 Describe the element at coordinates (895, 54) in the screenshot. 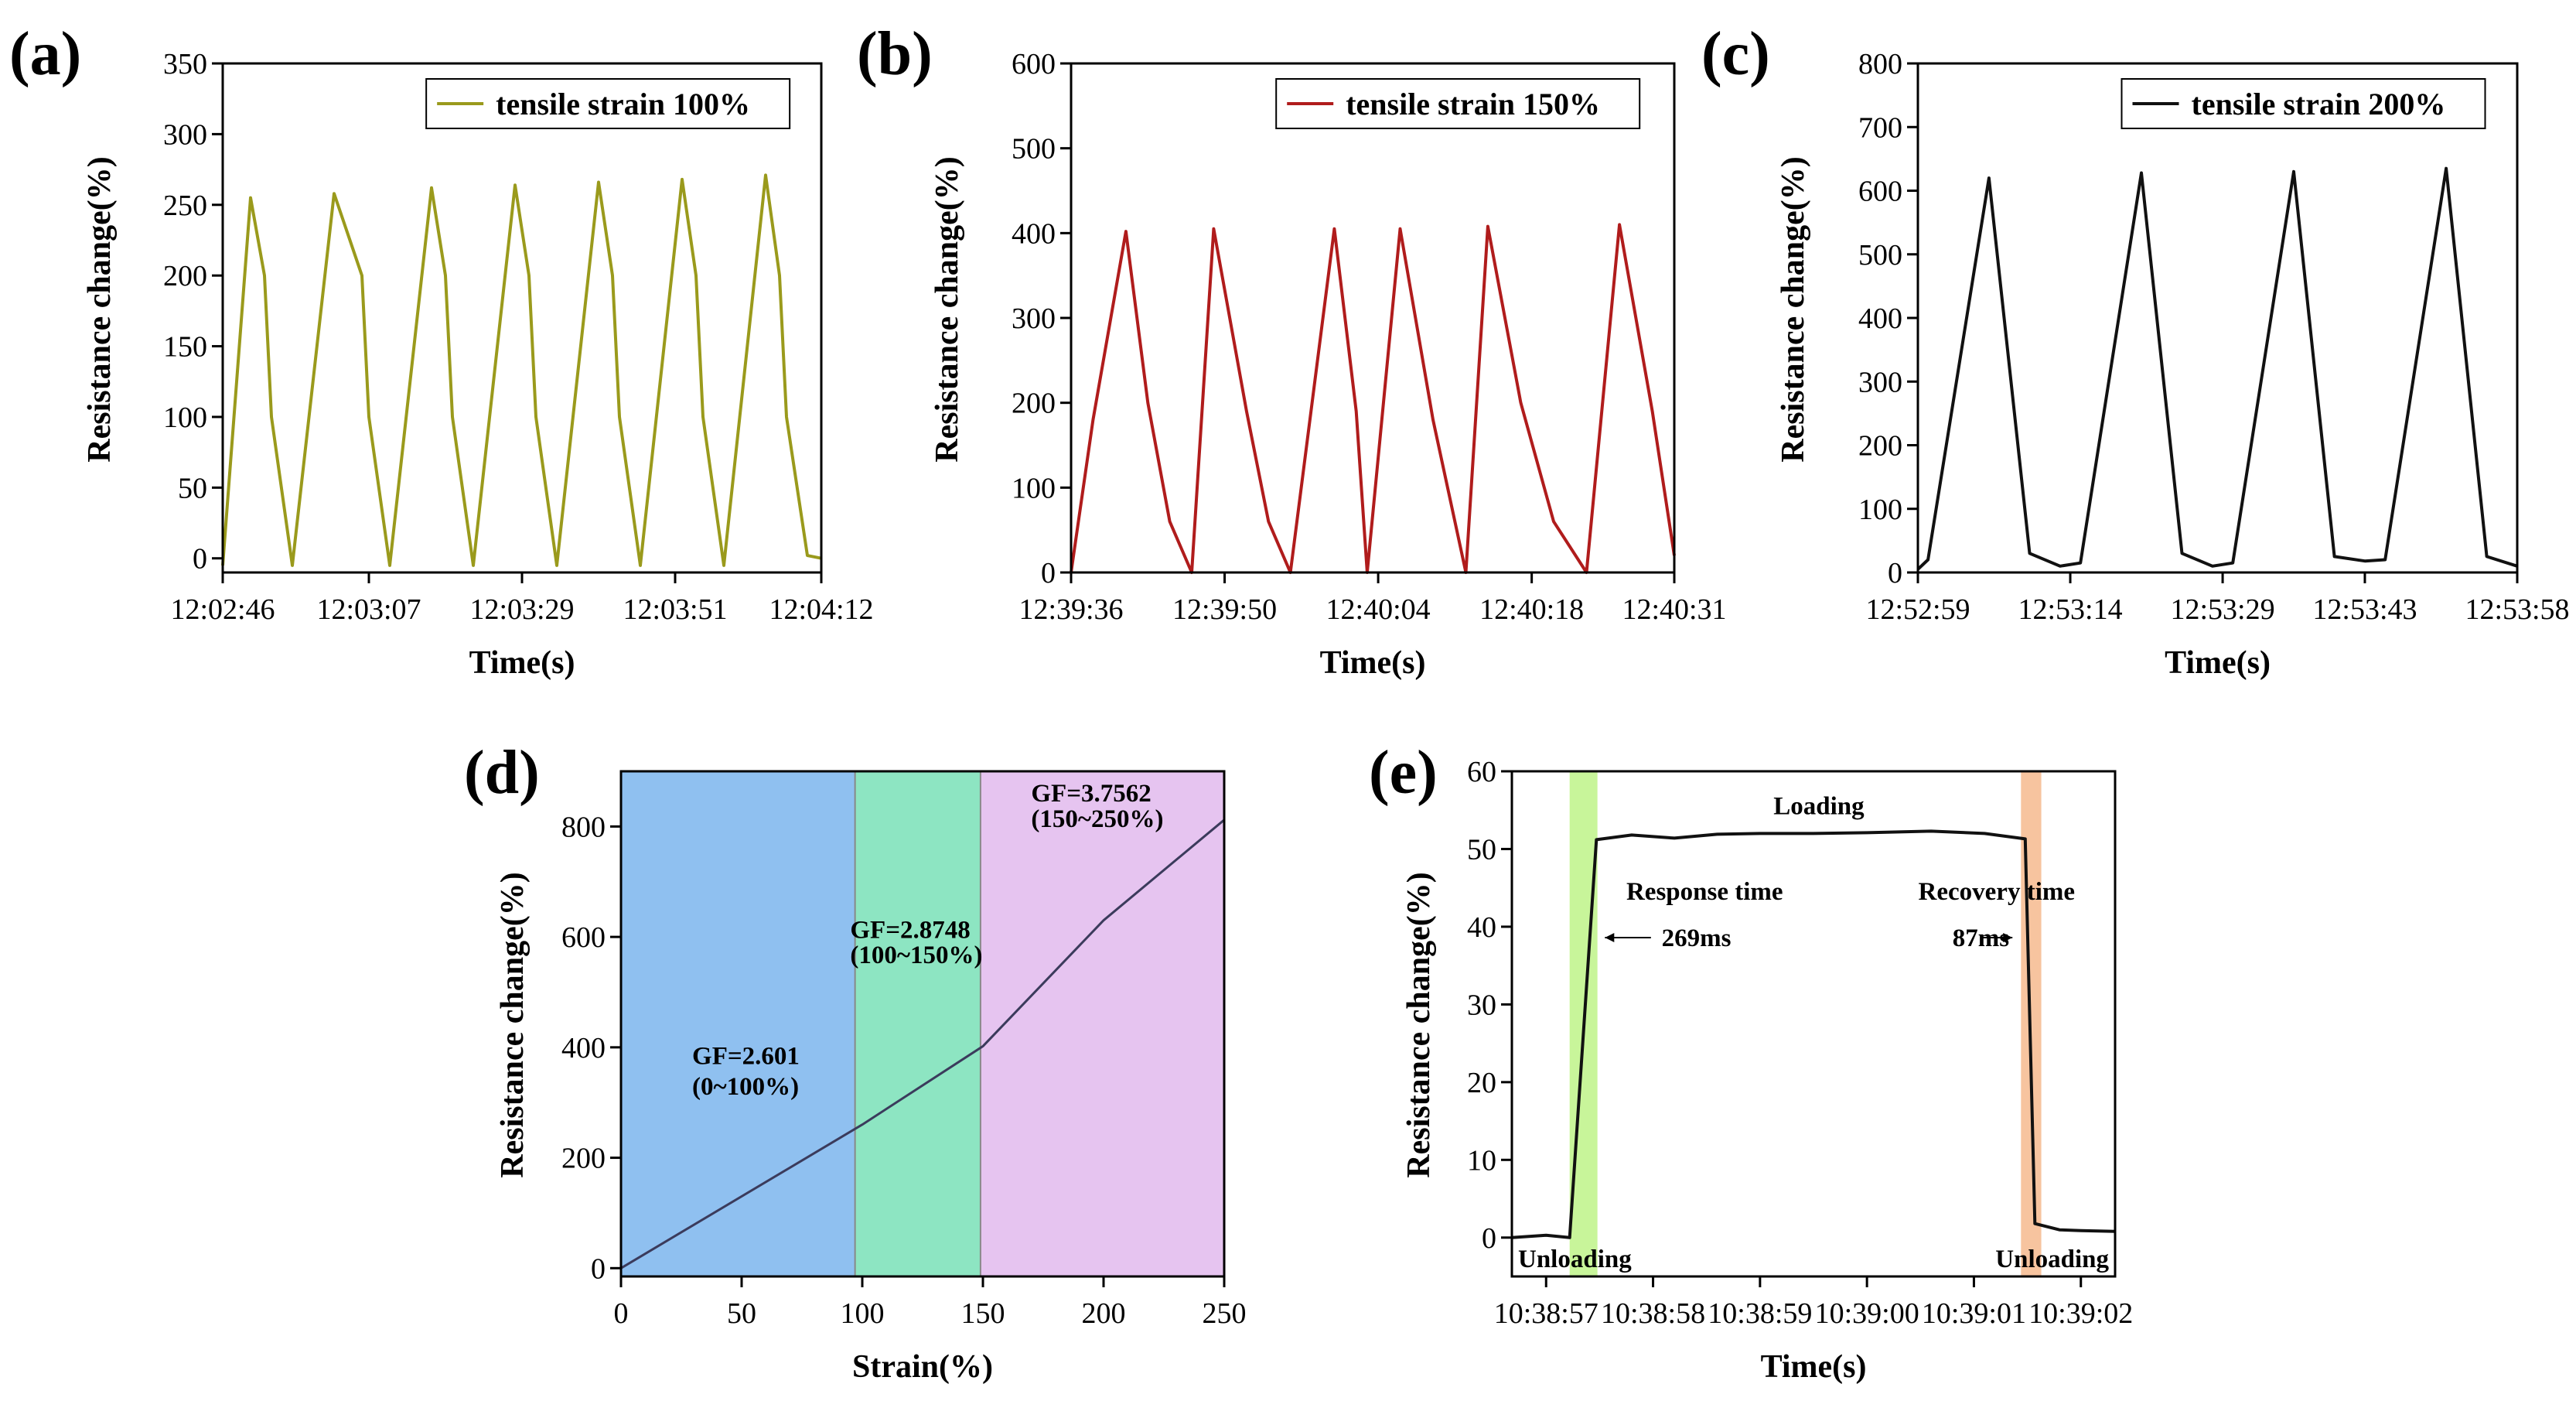

I see `panel-label: (b)` at that location.